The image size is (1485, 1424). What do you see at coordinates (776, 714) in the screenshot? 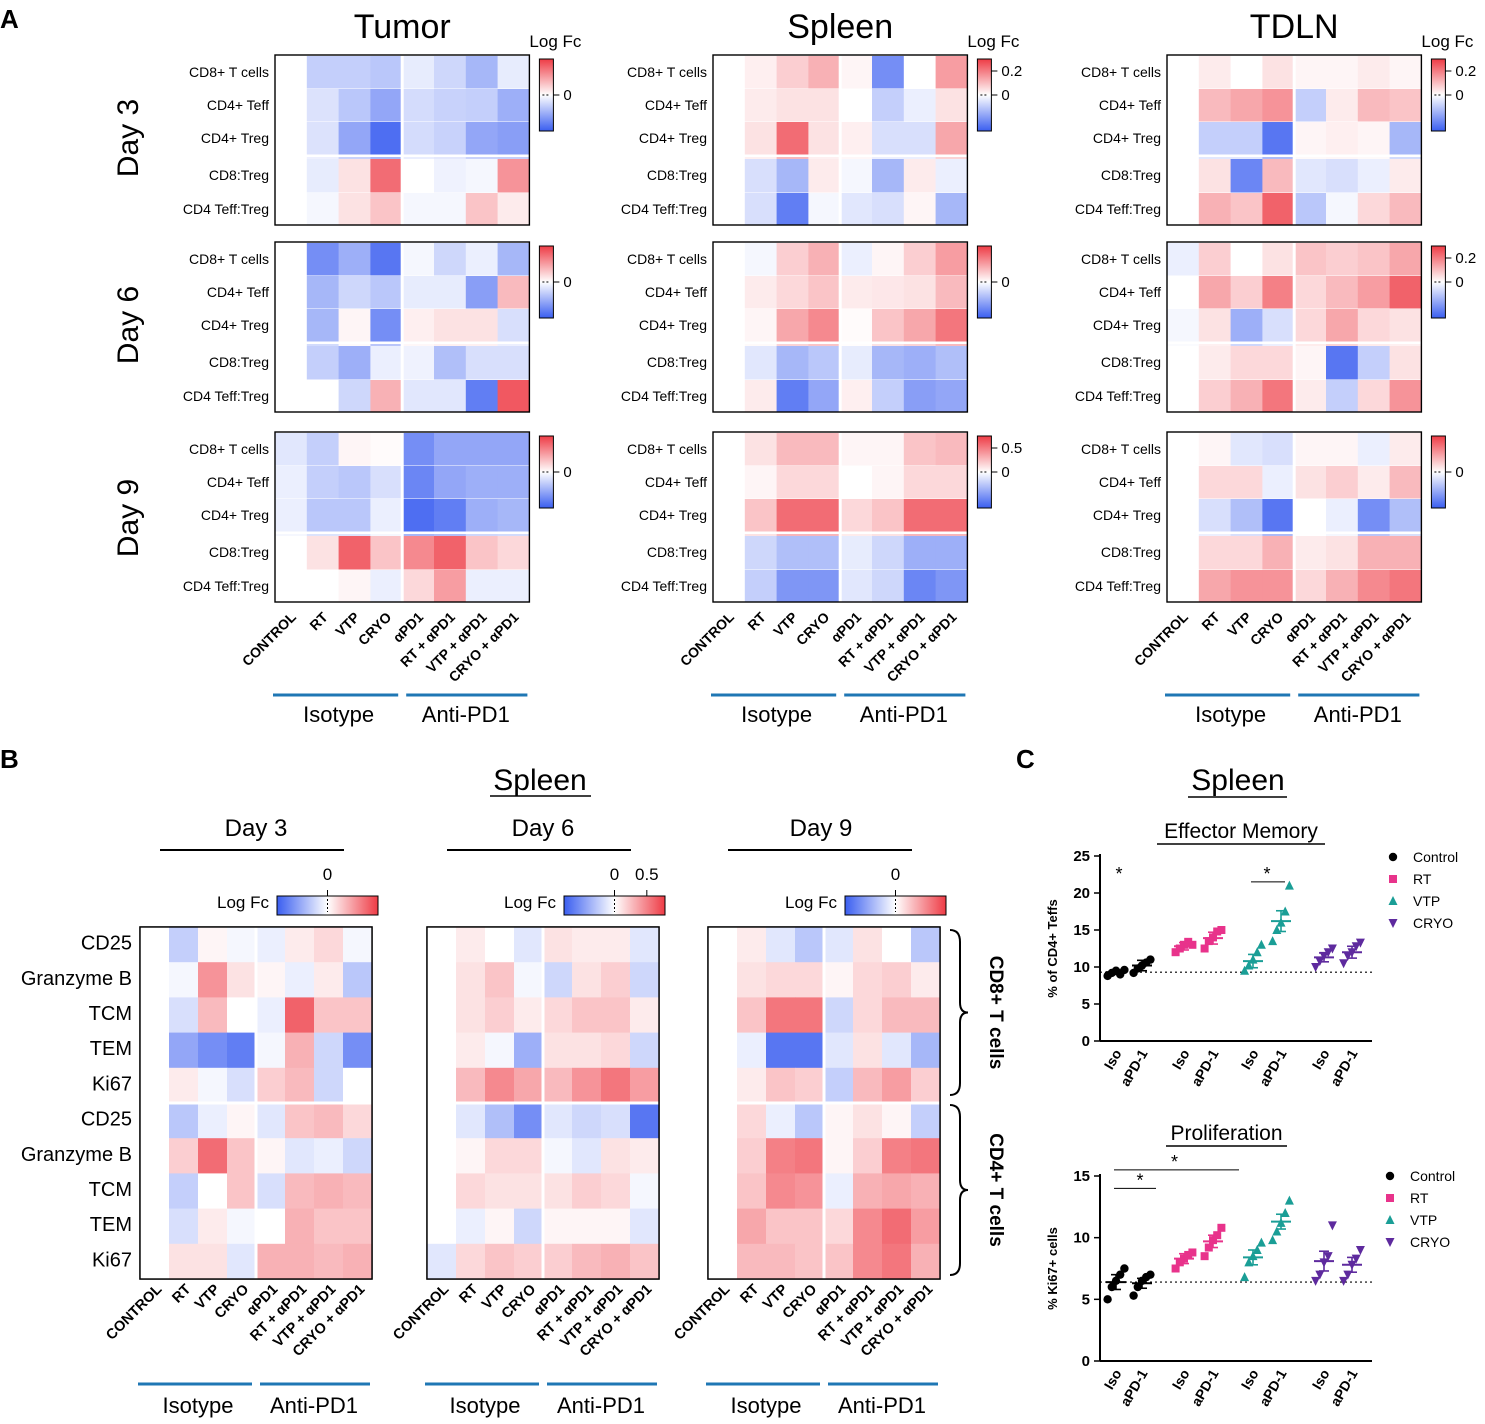
I see `isotype-label: Isotype` at bounding box center [776, 714].